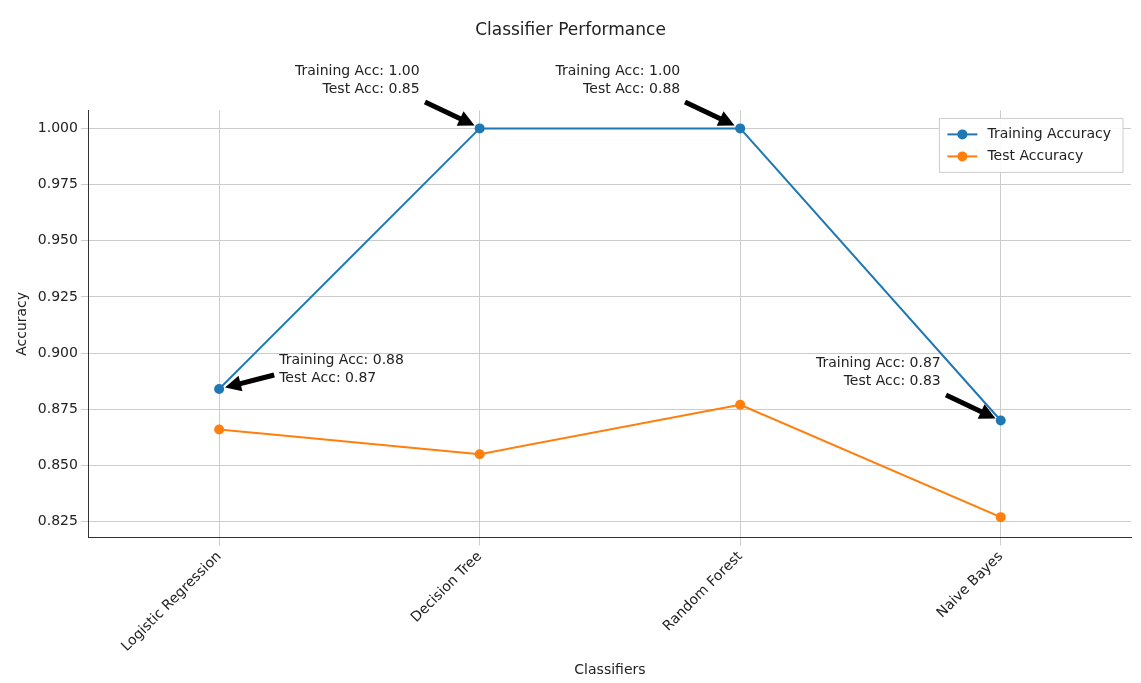 This screenshot has width=1141, height=683. Describe the element at coordinates (57, 295) in the screenshot. I see `y-tick-label: 0.925` at that location.